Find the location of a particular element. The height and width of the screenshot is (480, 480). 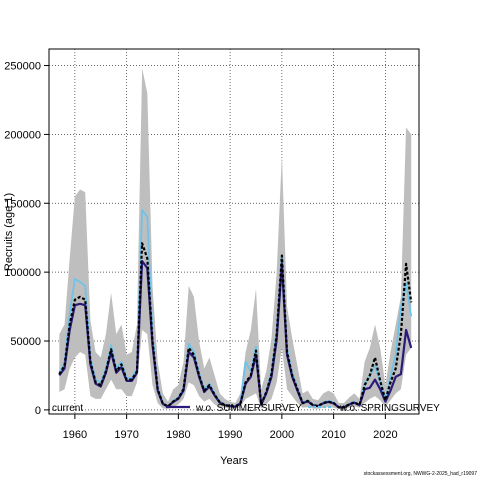

y-tick-label: 100000 is located at coordinates (22, 273).